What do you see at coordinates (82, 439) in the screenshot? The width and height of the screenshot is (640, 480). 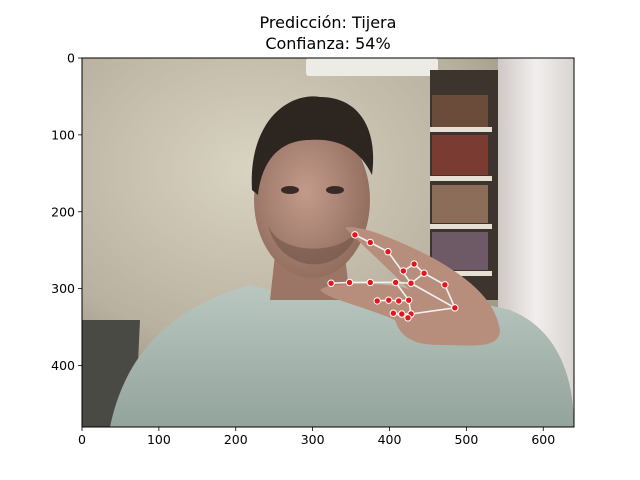 I see `x-tick-label-0: 0` at bounding box center [82, 439].